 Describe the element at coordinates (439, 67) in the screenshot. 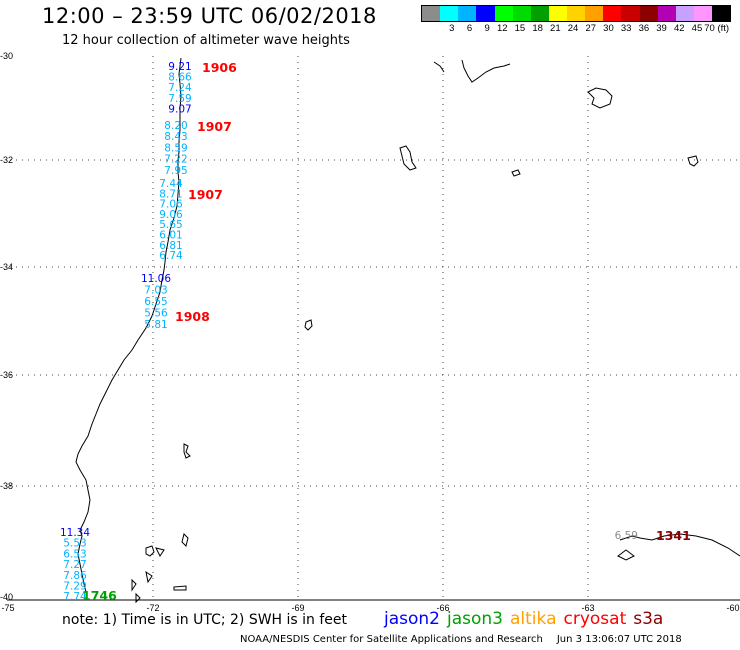

I see `africa-coast-north` at that location.